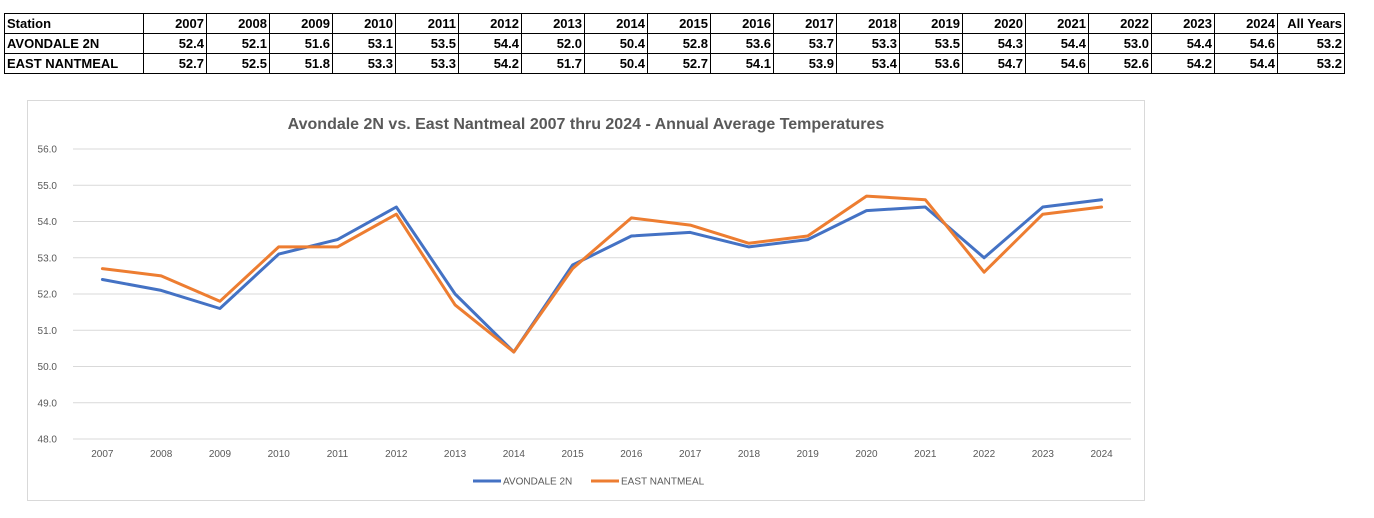 The height and width of the screenshot is (518, 1374). What do you see at coordinates (868, 23) in the screenshot?
I see `year-column-header: 2018` at bounding box center [868, 23].